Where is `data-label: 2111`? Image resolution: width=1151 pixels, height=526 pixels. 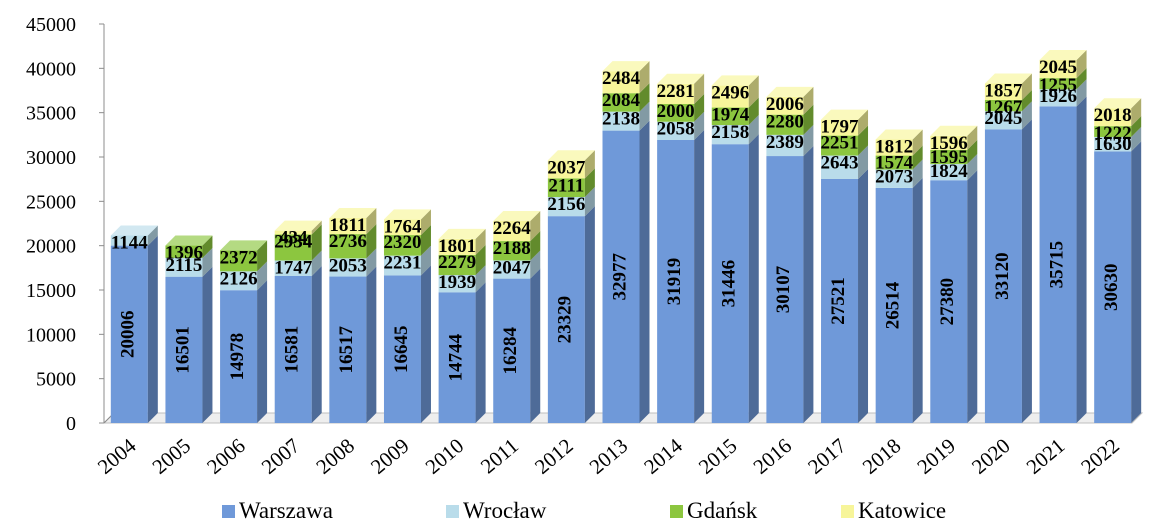
data-label: 2111 is located at coordinates (566, 185).